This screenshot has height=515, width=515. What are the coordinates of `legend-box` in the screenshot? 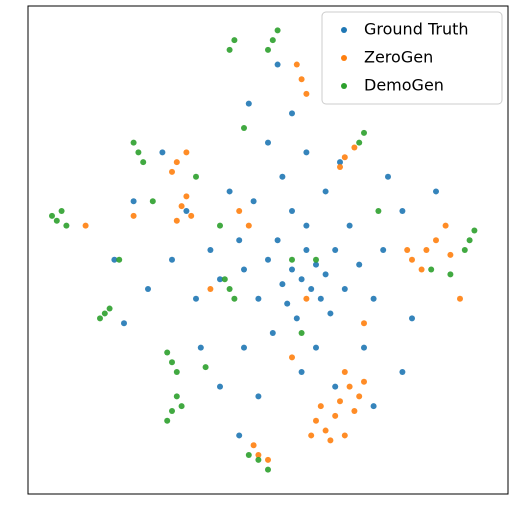 It's located at (412, 58).